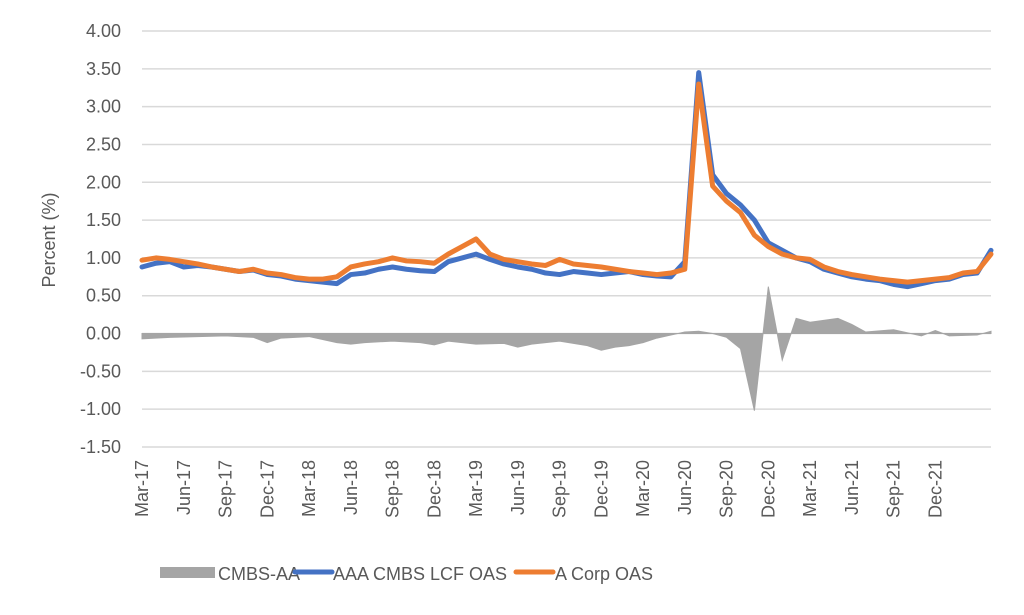 The height and width of the screenshot is (615, 1024). Describe the element at coordinates (393, 489) in the screenshot. I see `x-tick-label: Sep-18` at that location.